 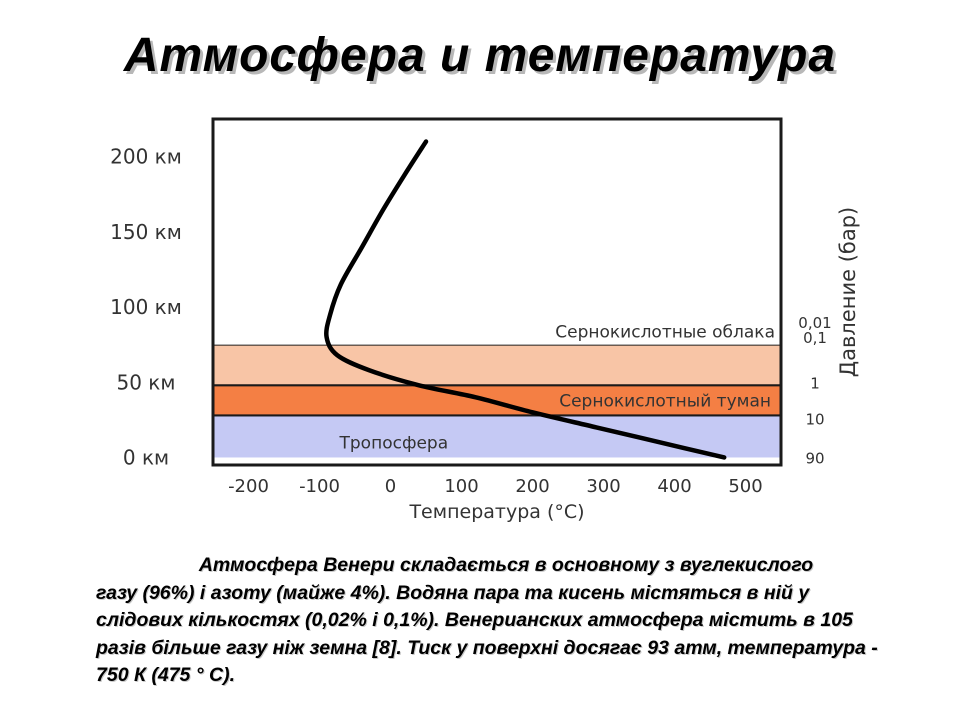 What do you see at coordinates (603, 486) in the screenshot?
I see `x-tick-label: 300` at bounding box center [603, 486].